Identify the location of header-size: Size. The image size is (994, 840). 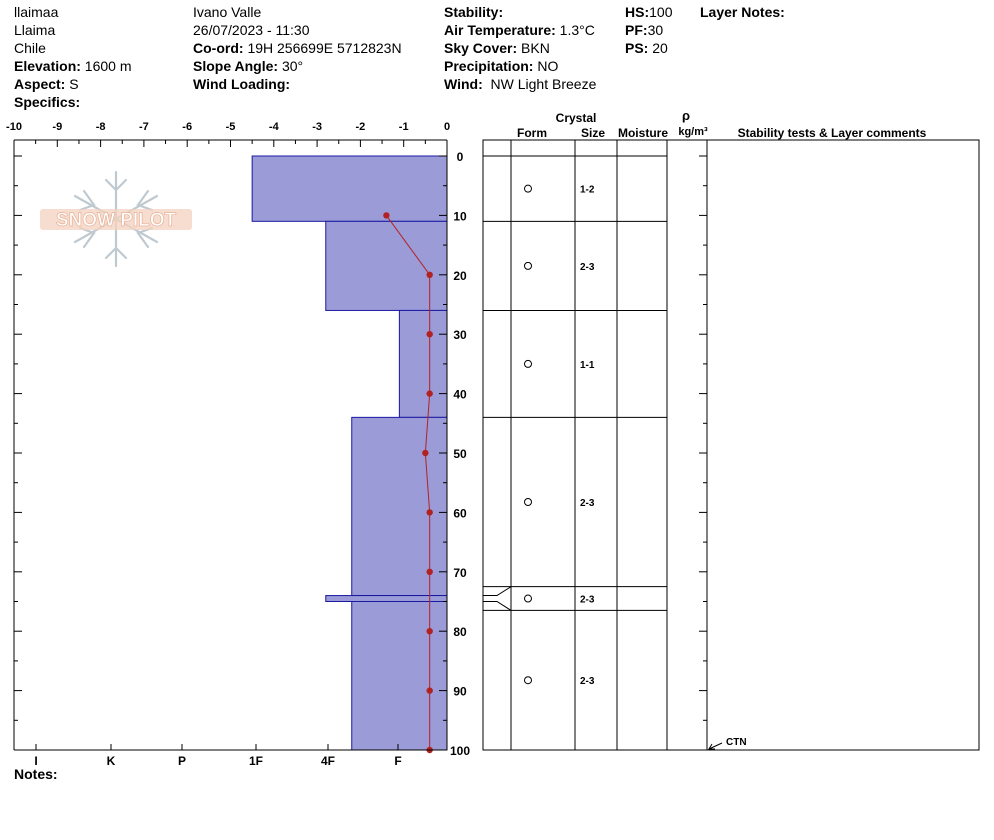
(593, 133).